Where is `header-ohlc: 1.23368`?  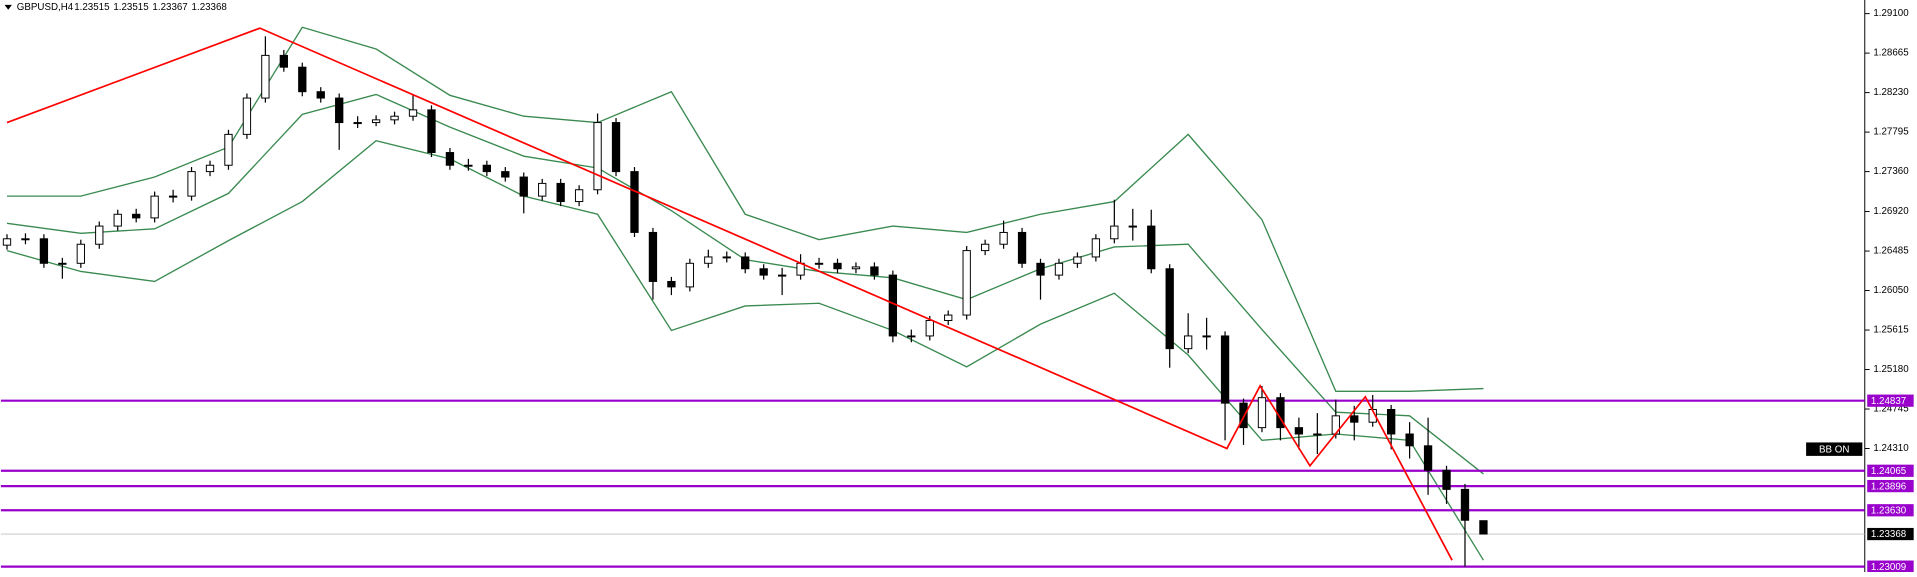 header-ohlc: 1.23368 is located at coordinates (209, 7).